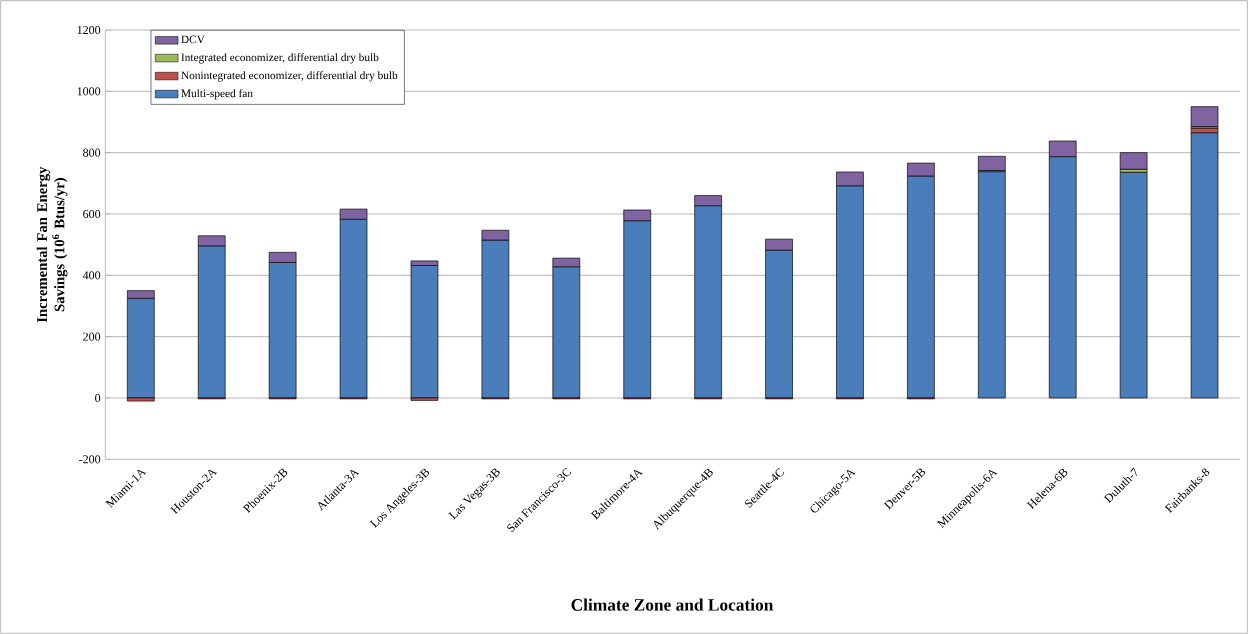  What do you see at coordinates (89, 30) in the screenshot?
I see `y-tick-label: 1200` at bounding box center [89, 30].